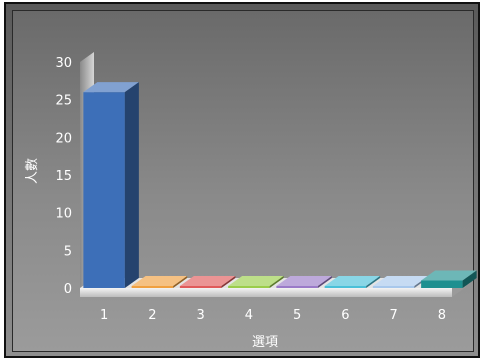  Describe the element at coordinates (345, 315) in the screenshot. I see `x-tick-label: 6` at that location.